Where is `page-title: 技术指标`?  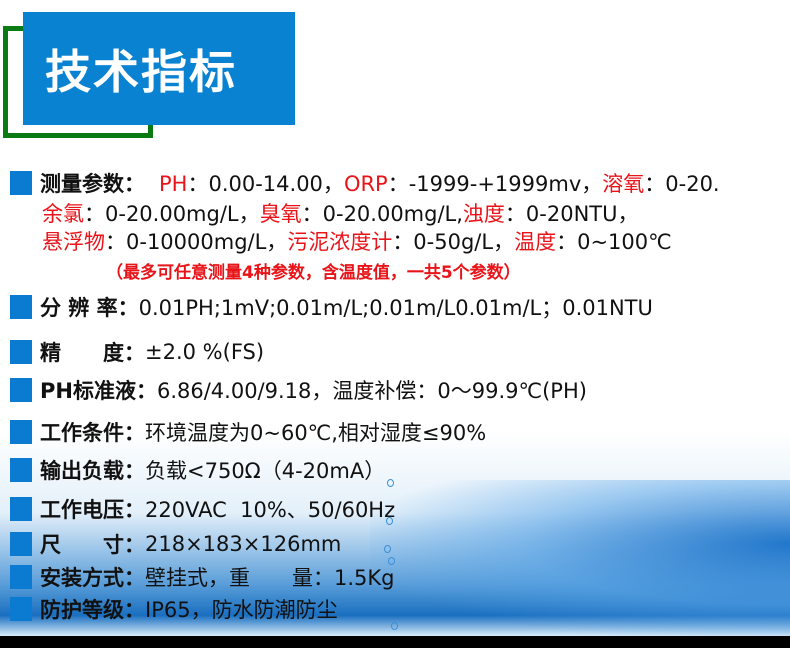 page-title: 技术指标 is located at coordinates (159, 68).